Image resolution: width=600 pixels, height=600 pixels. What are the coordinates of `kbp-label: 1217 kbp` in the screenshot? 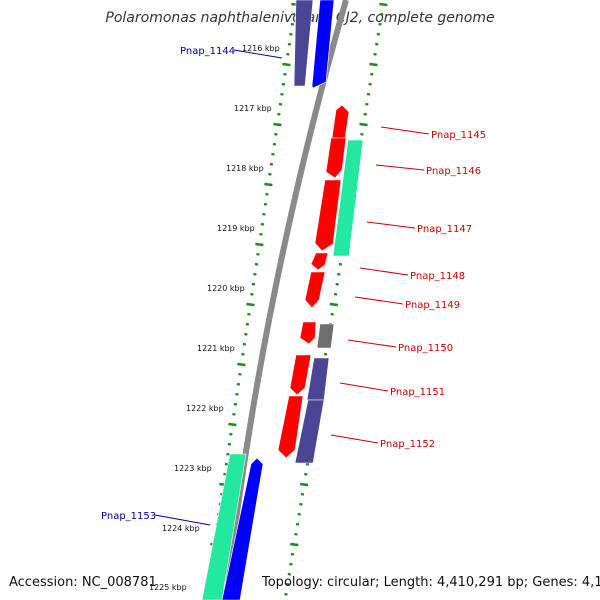 It's located at (253, 108).